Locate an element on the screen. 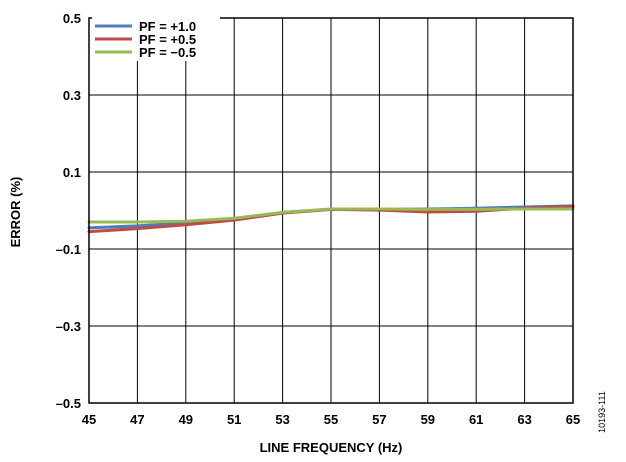  x-tick-label: 45 is located at coordinates (89, 419).